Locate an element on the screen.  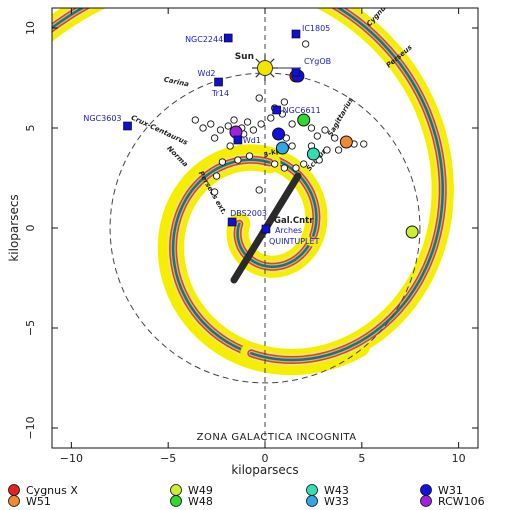
legend-label-5: W33 is located at coordinates (336, 501).